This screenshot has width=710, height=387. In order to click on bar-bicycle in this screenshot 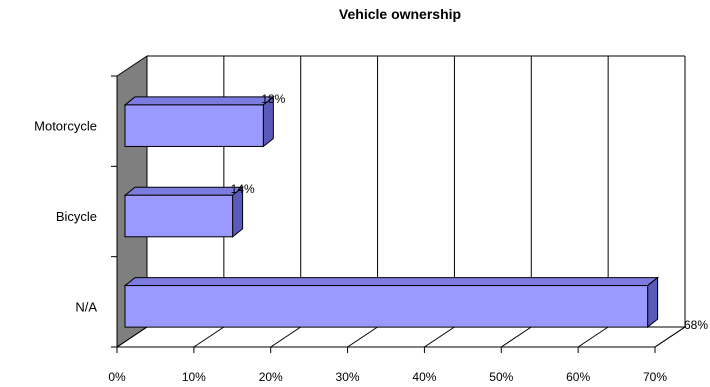, I will do `click(184, 212)`.